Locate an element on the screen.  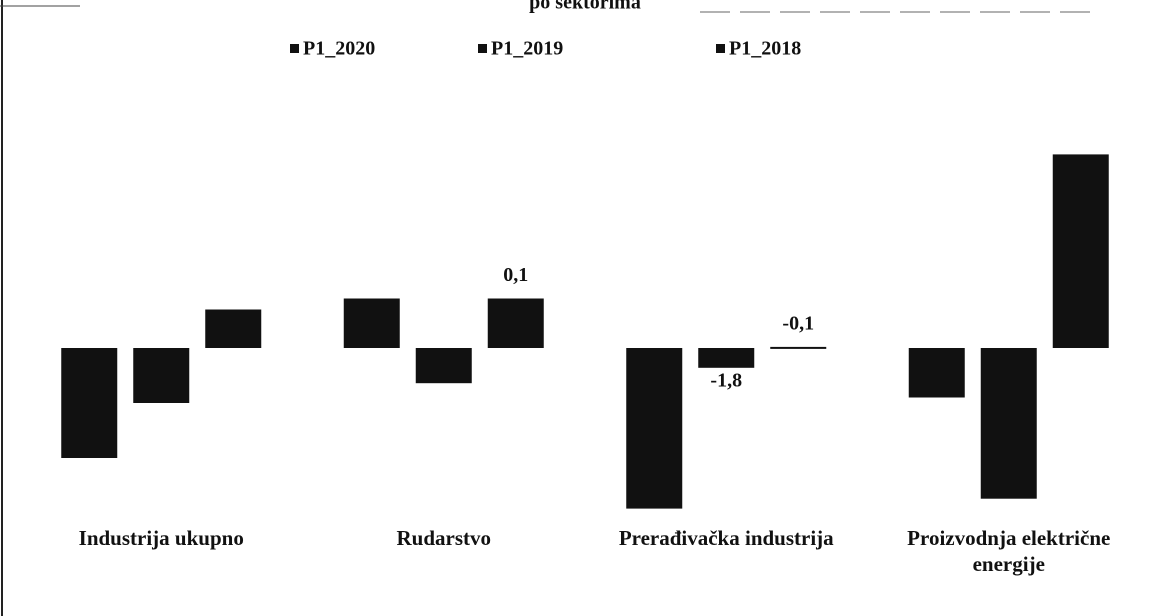
chart-title: po sektorima is located at coordinates (585, 7).